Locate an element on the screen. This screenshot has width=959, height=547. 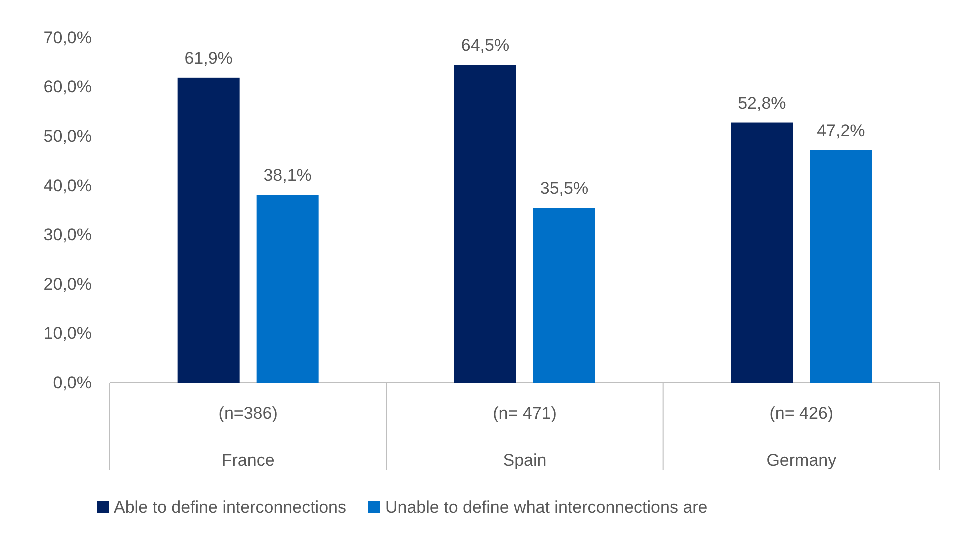
y-tick-label: 70,0% is located at coordinates (68, 38).